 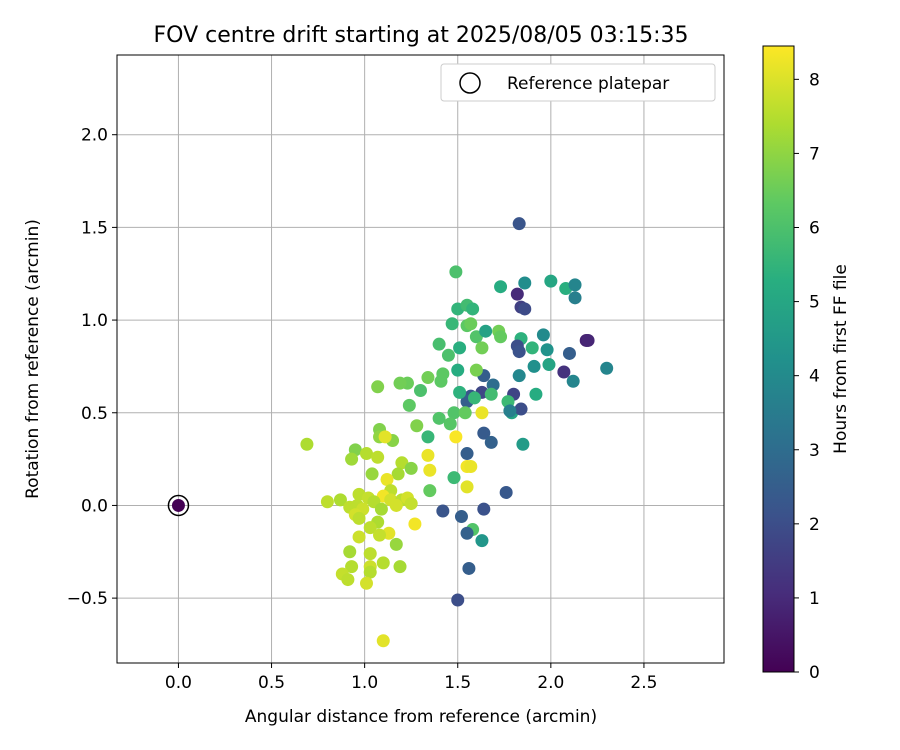 What do you see at coordinates (814, 154) in the screenshot?
I see `colorbar-tick-label: 7` at bounding box center [814, 154].